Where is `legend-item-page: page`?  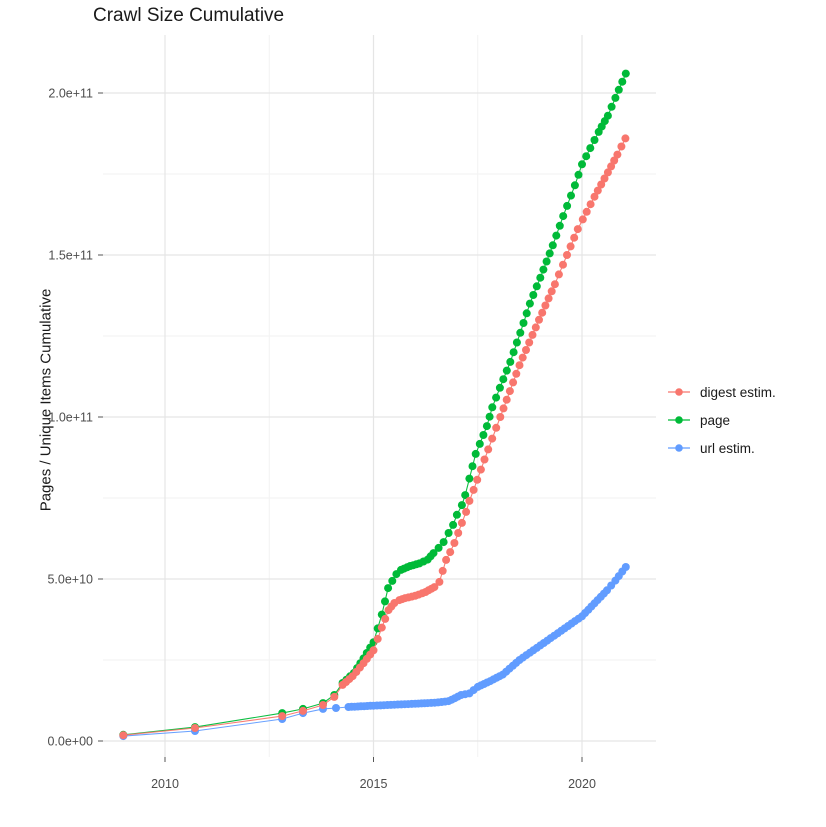 legend-item-page: page is located at coordinates (721, 420).